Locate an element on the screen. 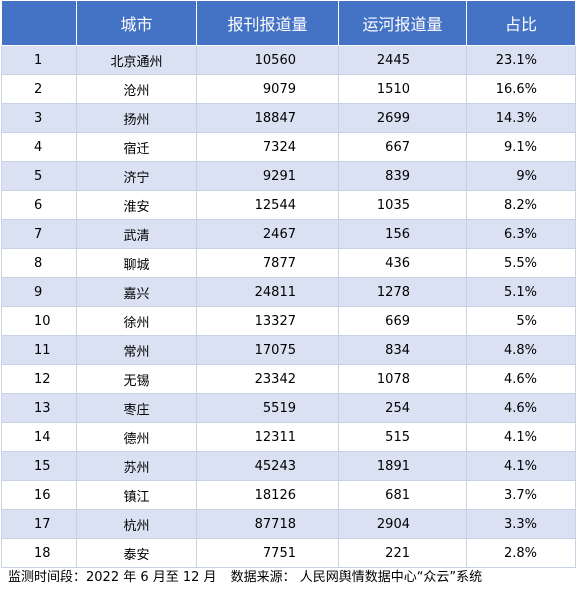  cell-press-count: 2467 is located at coordinates (267, 234).